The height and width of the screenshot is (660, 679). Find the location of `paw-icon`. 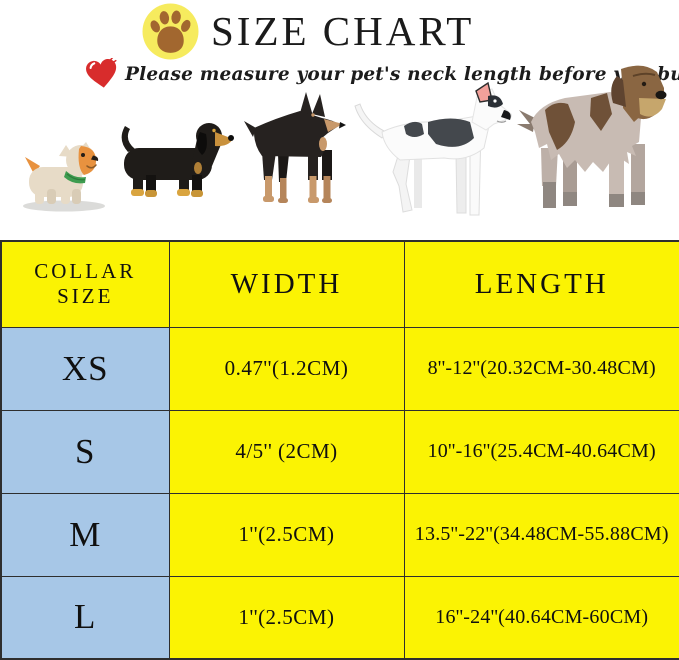

paw-icon is located at coordinates (170, 31).